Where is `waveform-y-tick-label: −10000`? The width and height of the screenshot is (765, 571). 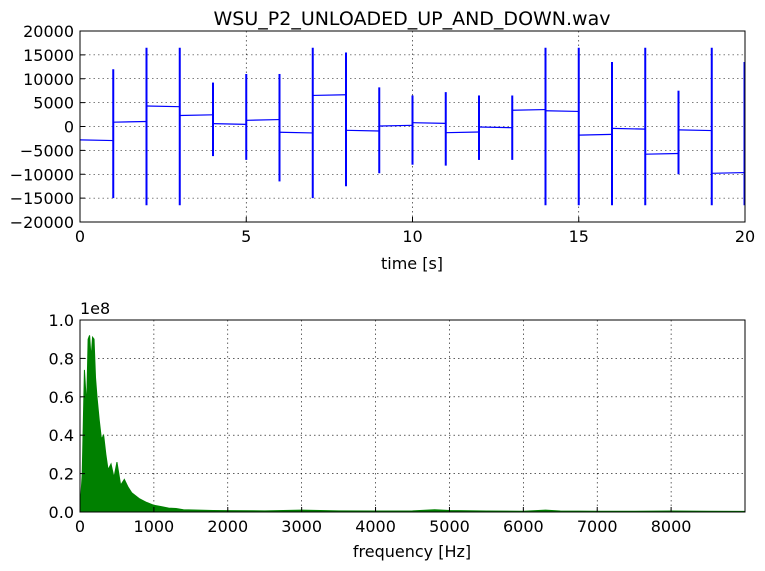 waveform-y-tick-label: −10000 is located at coordinates (42, 174).